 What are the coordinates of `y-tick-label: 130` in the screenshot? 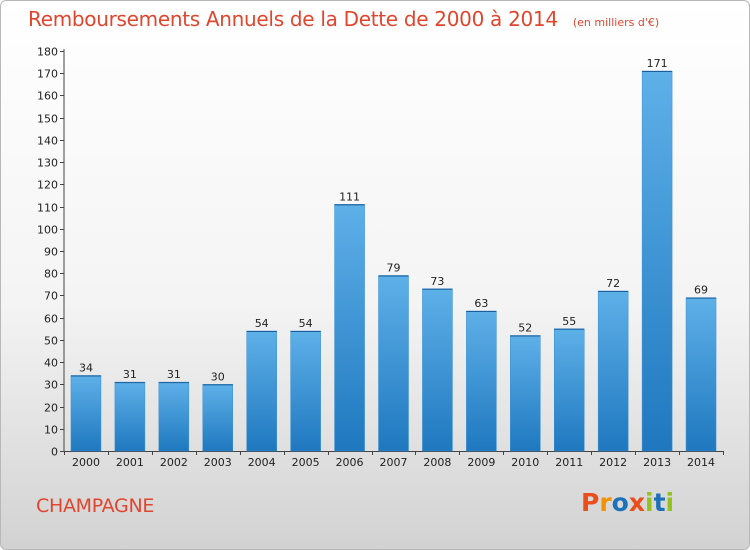 It's located at (47, 163).